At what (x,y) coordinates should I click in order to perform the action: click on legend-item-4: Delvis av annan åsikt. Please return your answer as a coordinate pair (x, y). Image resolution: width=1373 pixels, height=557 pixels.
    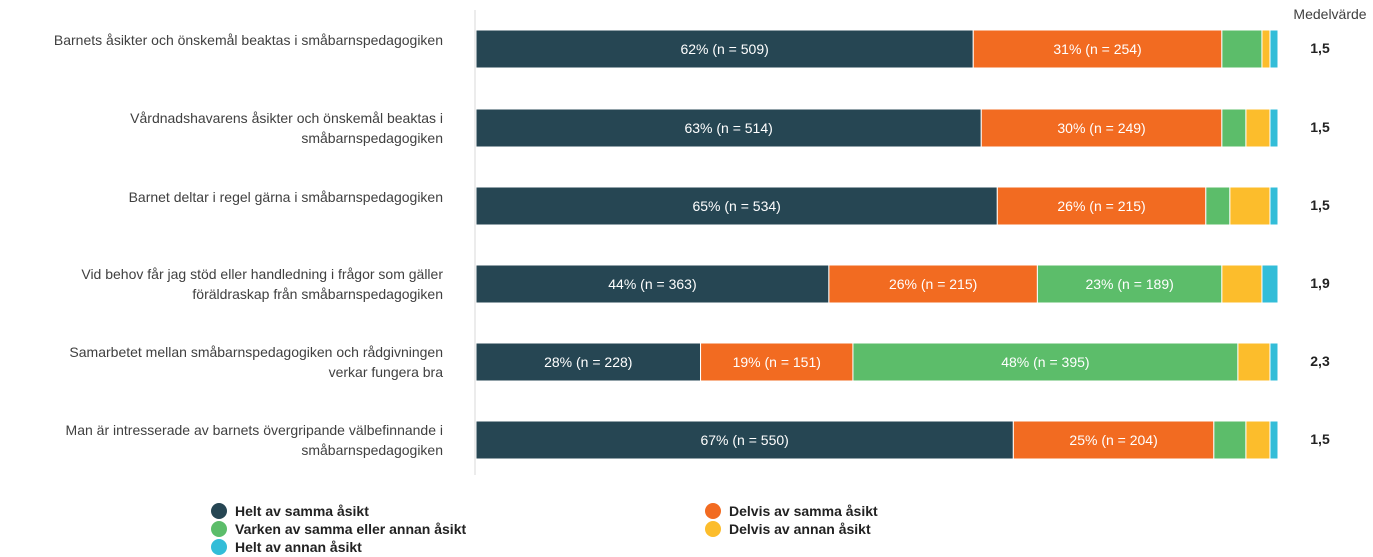
    Looking at the image, I should click on (788, 529).